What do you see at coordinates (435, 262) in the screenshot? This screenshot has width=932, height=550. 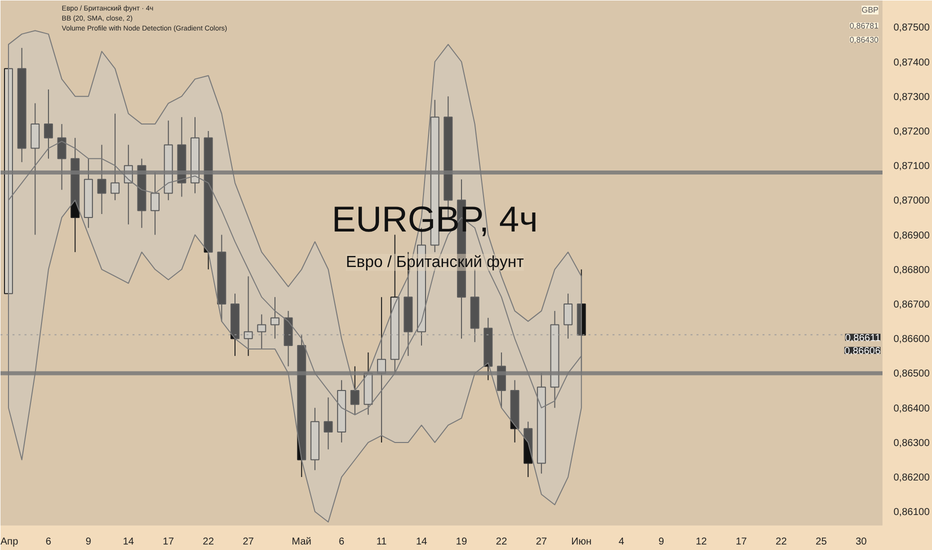 I see `text: Евро / Британский фунт` at bounding box center [435, 262].